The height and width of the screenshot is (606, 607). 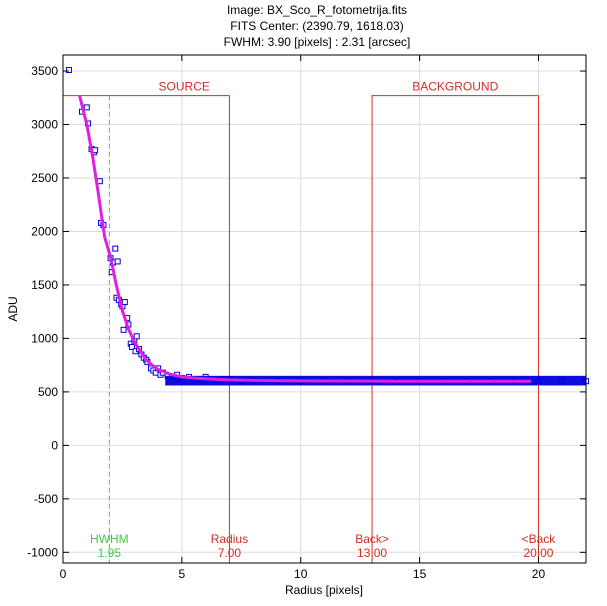 What do you see at coordinates (317, 42) in the screenshot?
I see `chart-title-line-3: FWHM: 3.90 [pixels] : 2.31 [arcsec]` at bounding box center [317, 42].